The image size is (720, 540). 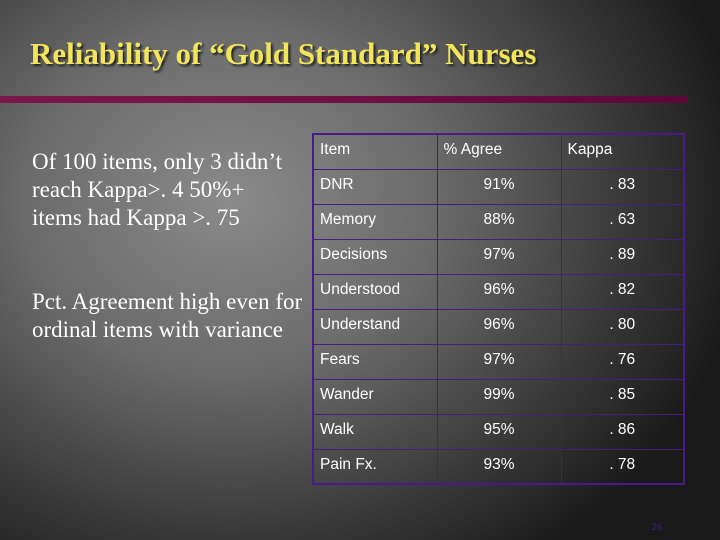 I want to click on kappa-cell: . 86, so click(x=622, y=431).